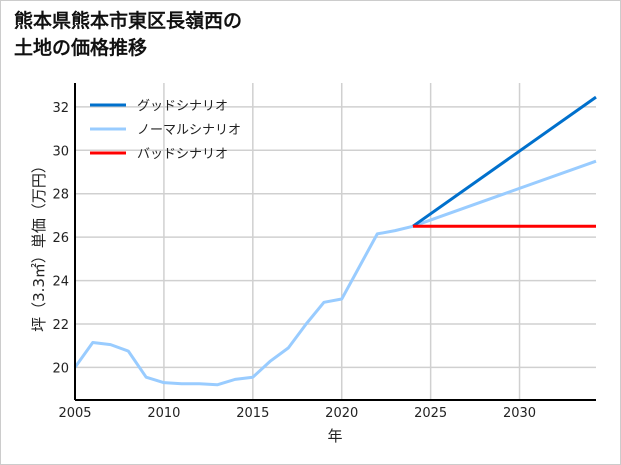 This screenshot has height=465, width=621. Describe the element at coordinates (74, 413) in the screenshot. I see `x-tick-label: 2005` at that location.